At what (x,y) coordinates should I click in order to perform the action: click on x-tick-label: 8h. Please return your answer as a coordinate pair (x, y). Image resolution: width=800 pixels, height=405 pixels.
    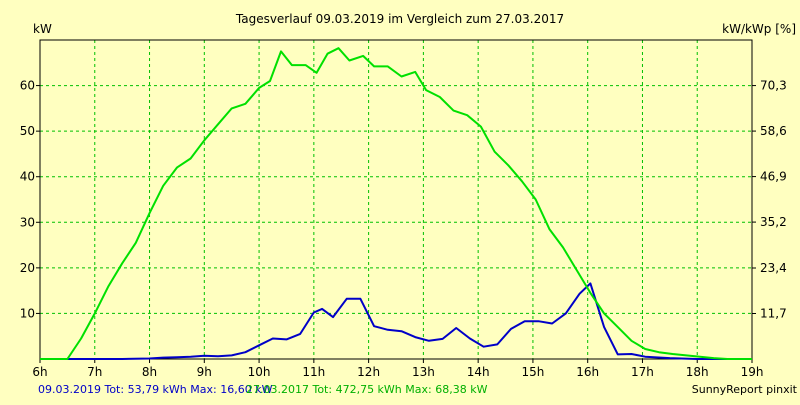
    Looking at the image, I should click on (149, 372).